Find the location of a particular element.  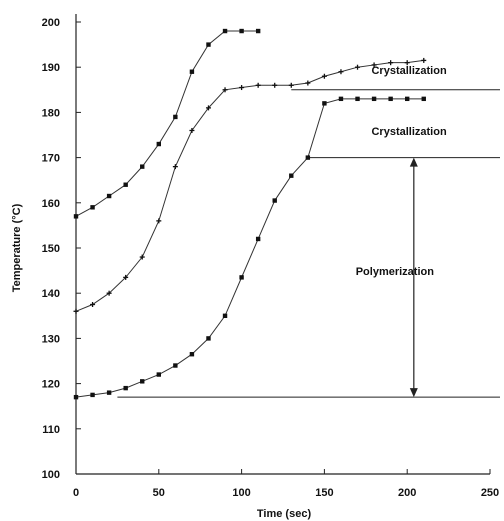

annotation-crystallization-lower: Crystallization is located at coordinates (408, 132).